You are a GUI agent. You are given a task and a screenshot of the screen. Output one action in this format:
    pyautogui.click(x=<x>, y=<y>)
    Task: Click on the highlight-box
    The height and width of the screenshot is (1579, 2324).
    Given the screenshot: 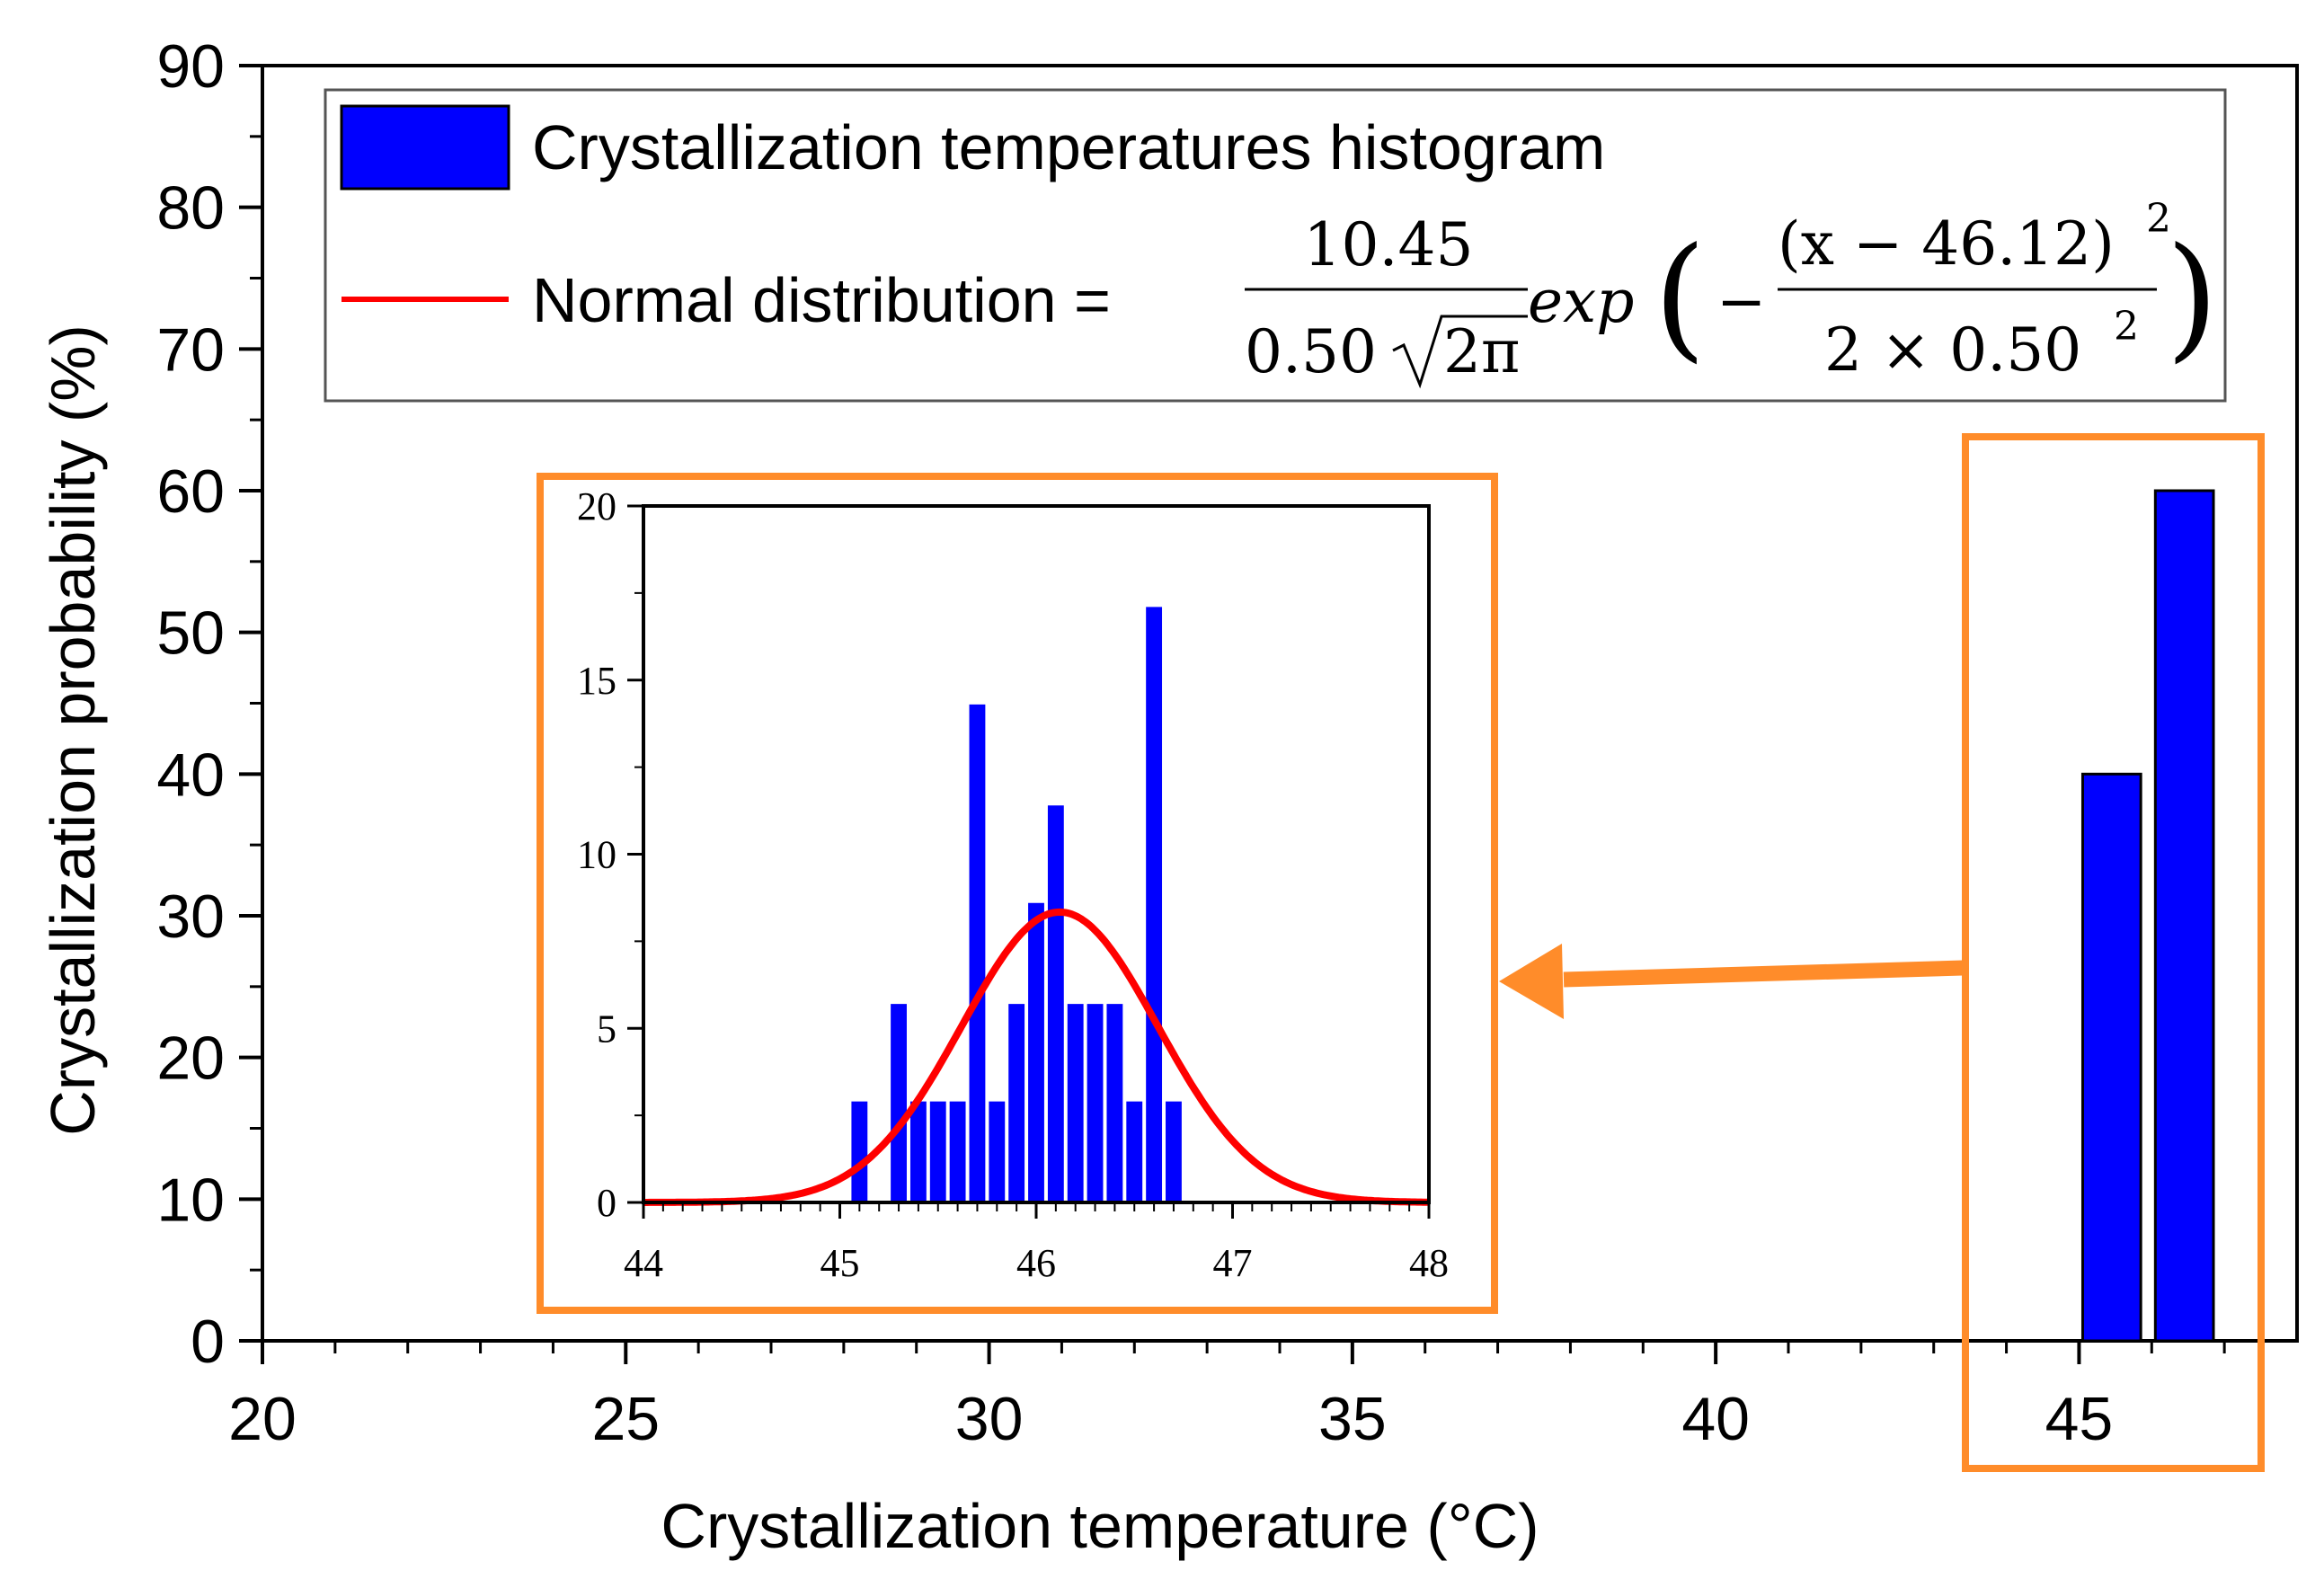 What is the action you would take?
    pyautogui.click(x=2113, y=953)
    